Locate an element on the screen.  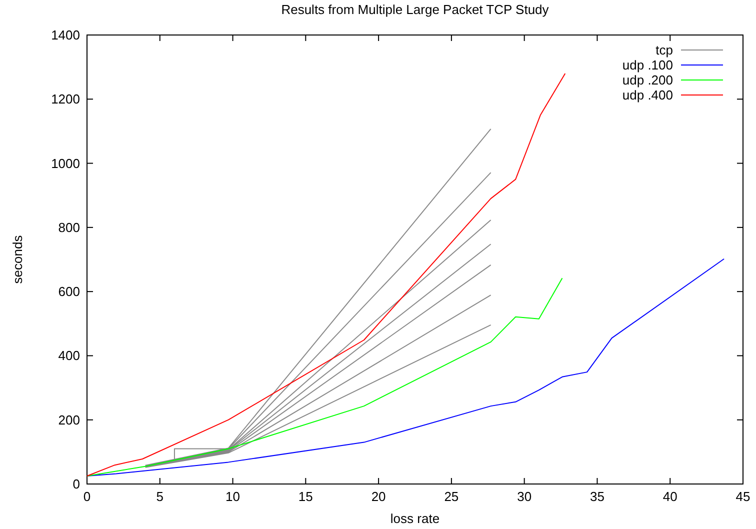
y-tick-label: 600 is located at coordinates (69, 292).